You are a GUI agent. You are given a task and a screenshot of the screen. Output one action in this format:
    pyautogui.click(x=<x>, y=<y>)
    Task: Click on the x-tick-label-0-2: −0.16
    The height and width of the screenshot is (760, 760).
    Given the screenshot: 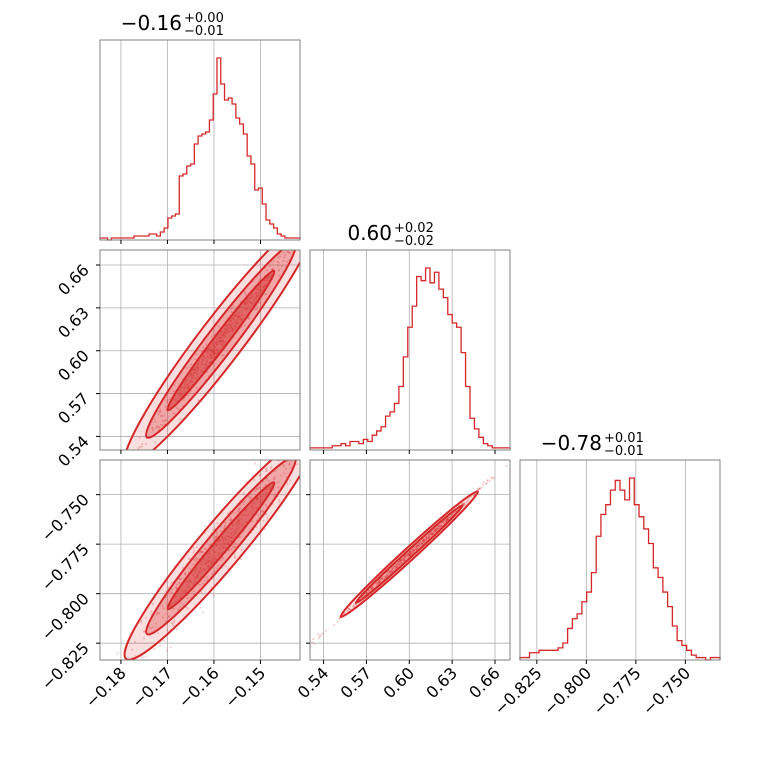 What is the action you would take?
    pyautogui.click(x=199, y=687)
    